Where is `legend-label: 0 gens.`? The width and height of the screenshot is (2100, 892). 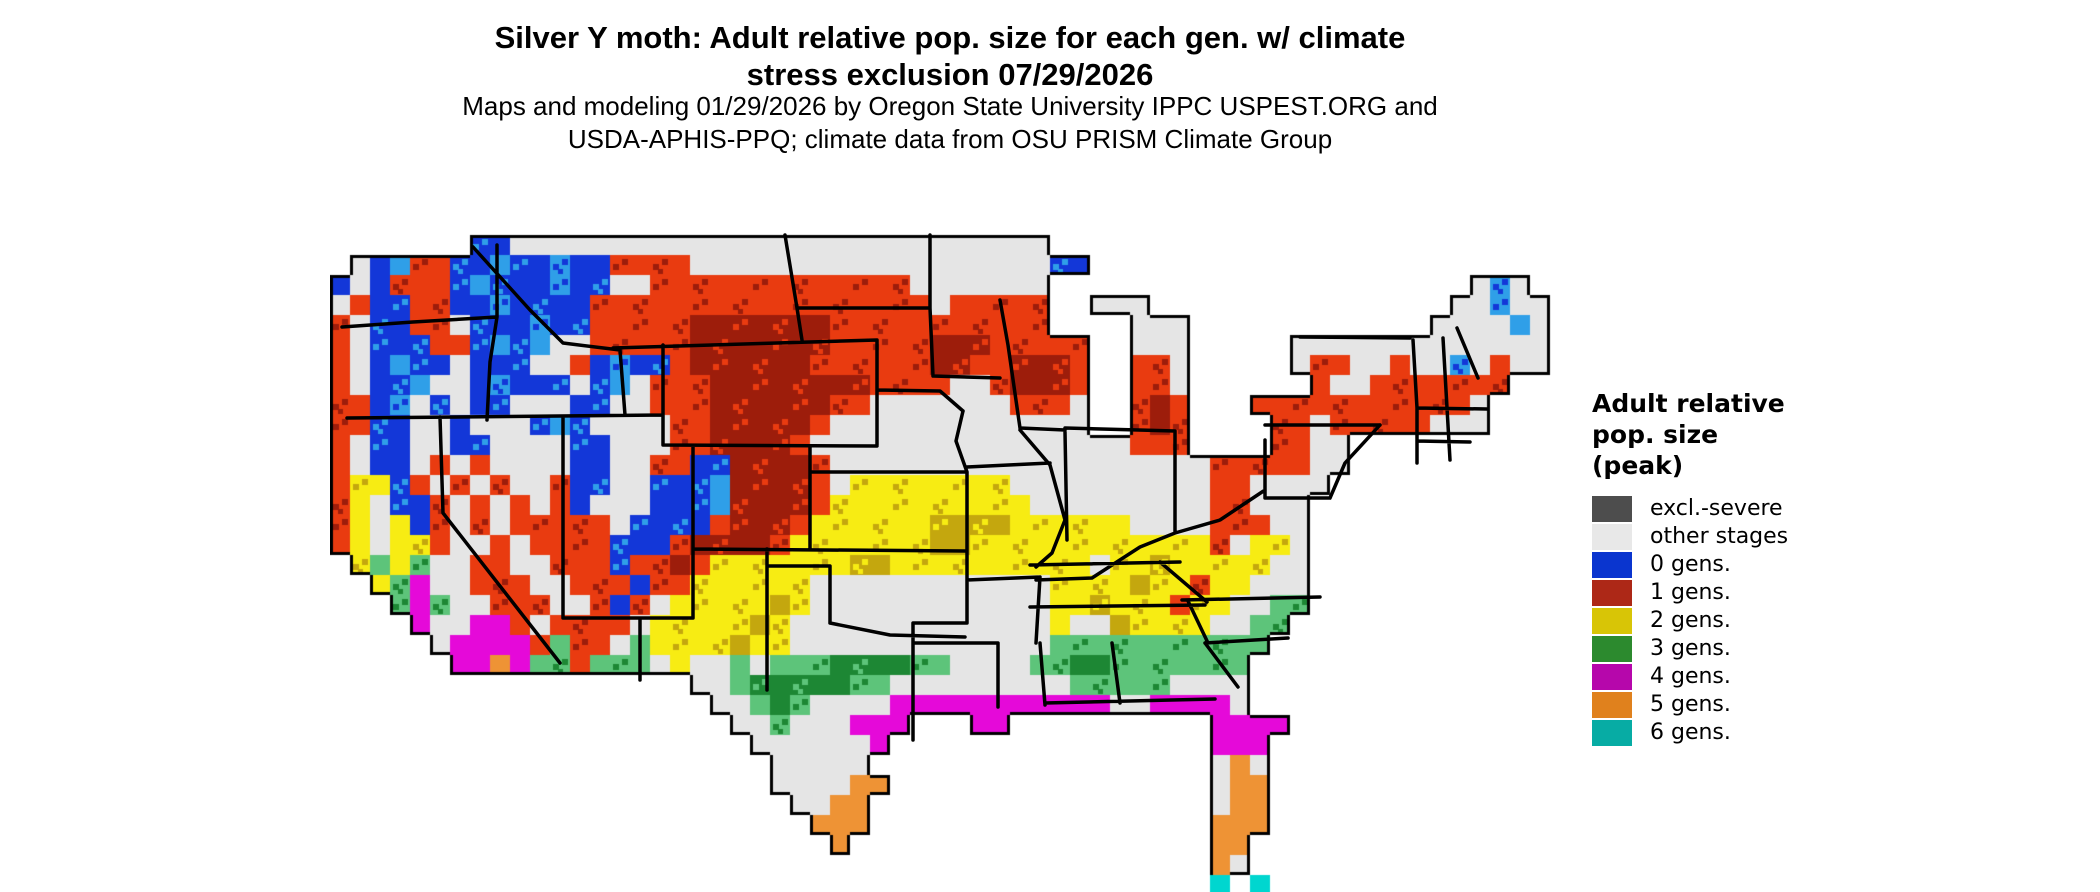 legend-label: 0 gens. is located at coordinates (1690, 564).